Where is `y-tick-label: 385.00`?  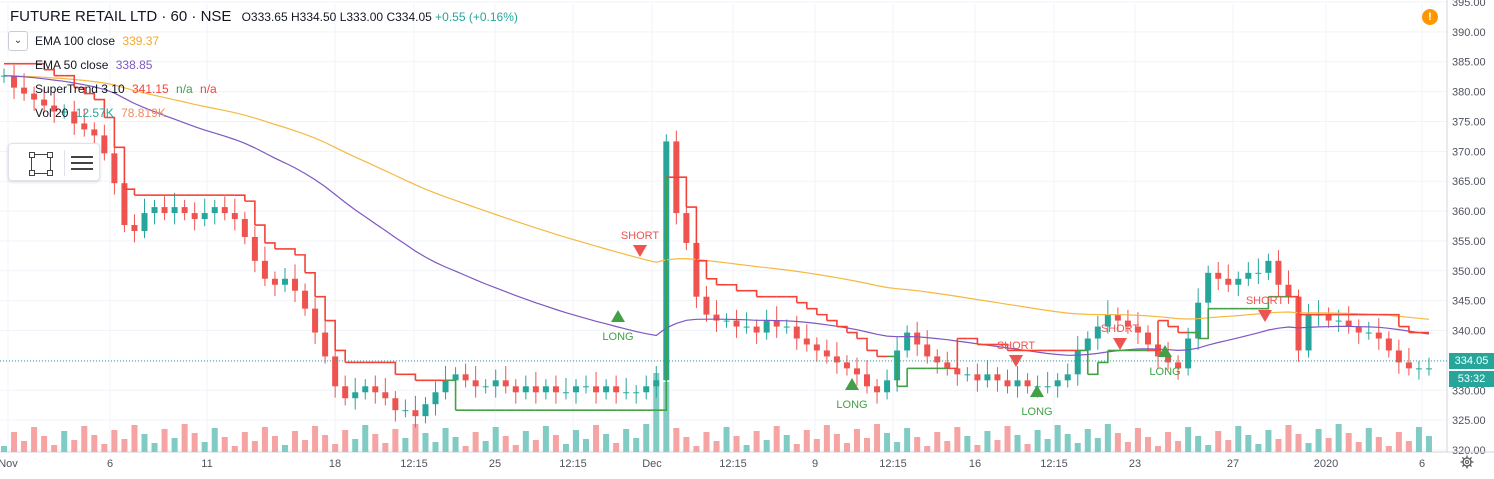
y-tick-label: 385.00 is located at coordinates (1469, 63).